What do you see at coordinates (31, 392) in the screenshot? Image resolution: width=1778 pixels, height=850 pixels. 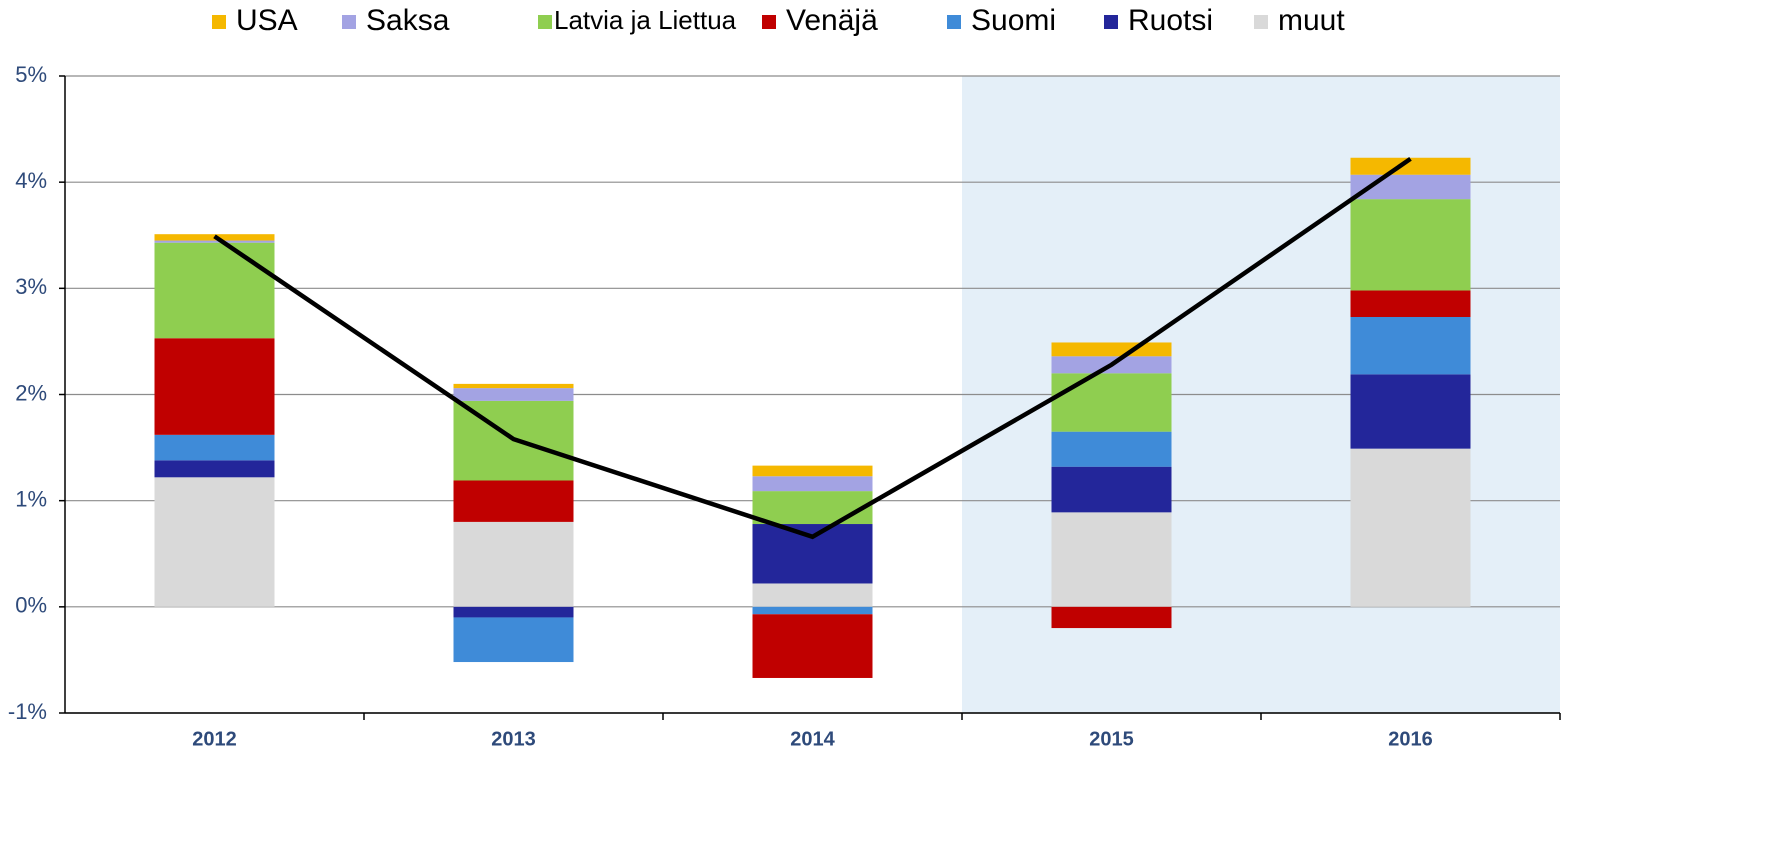 I see `y-tick-label: 2%` at bounding box center [31, 392].